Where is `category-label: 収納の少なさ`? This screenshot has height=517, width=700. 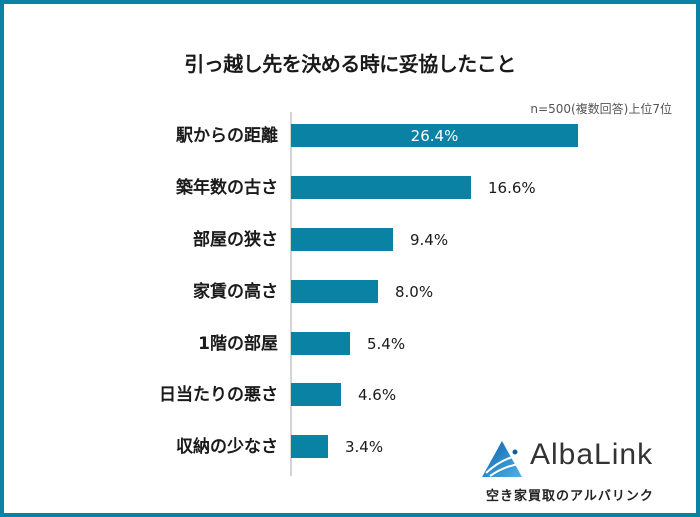 category-label: 収納の少なさ is located at coordinates (227, 447).